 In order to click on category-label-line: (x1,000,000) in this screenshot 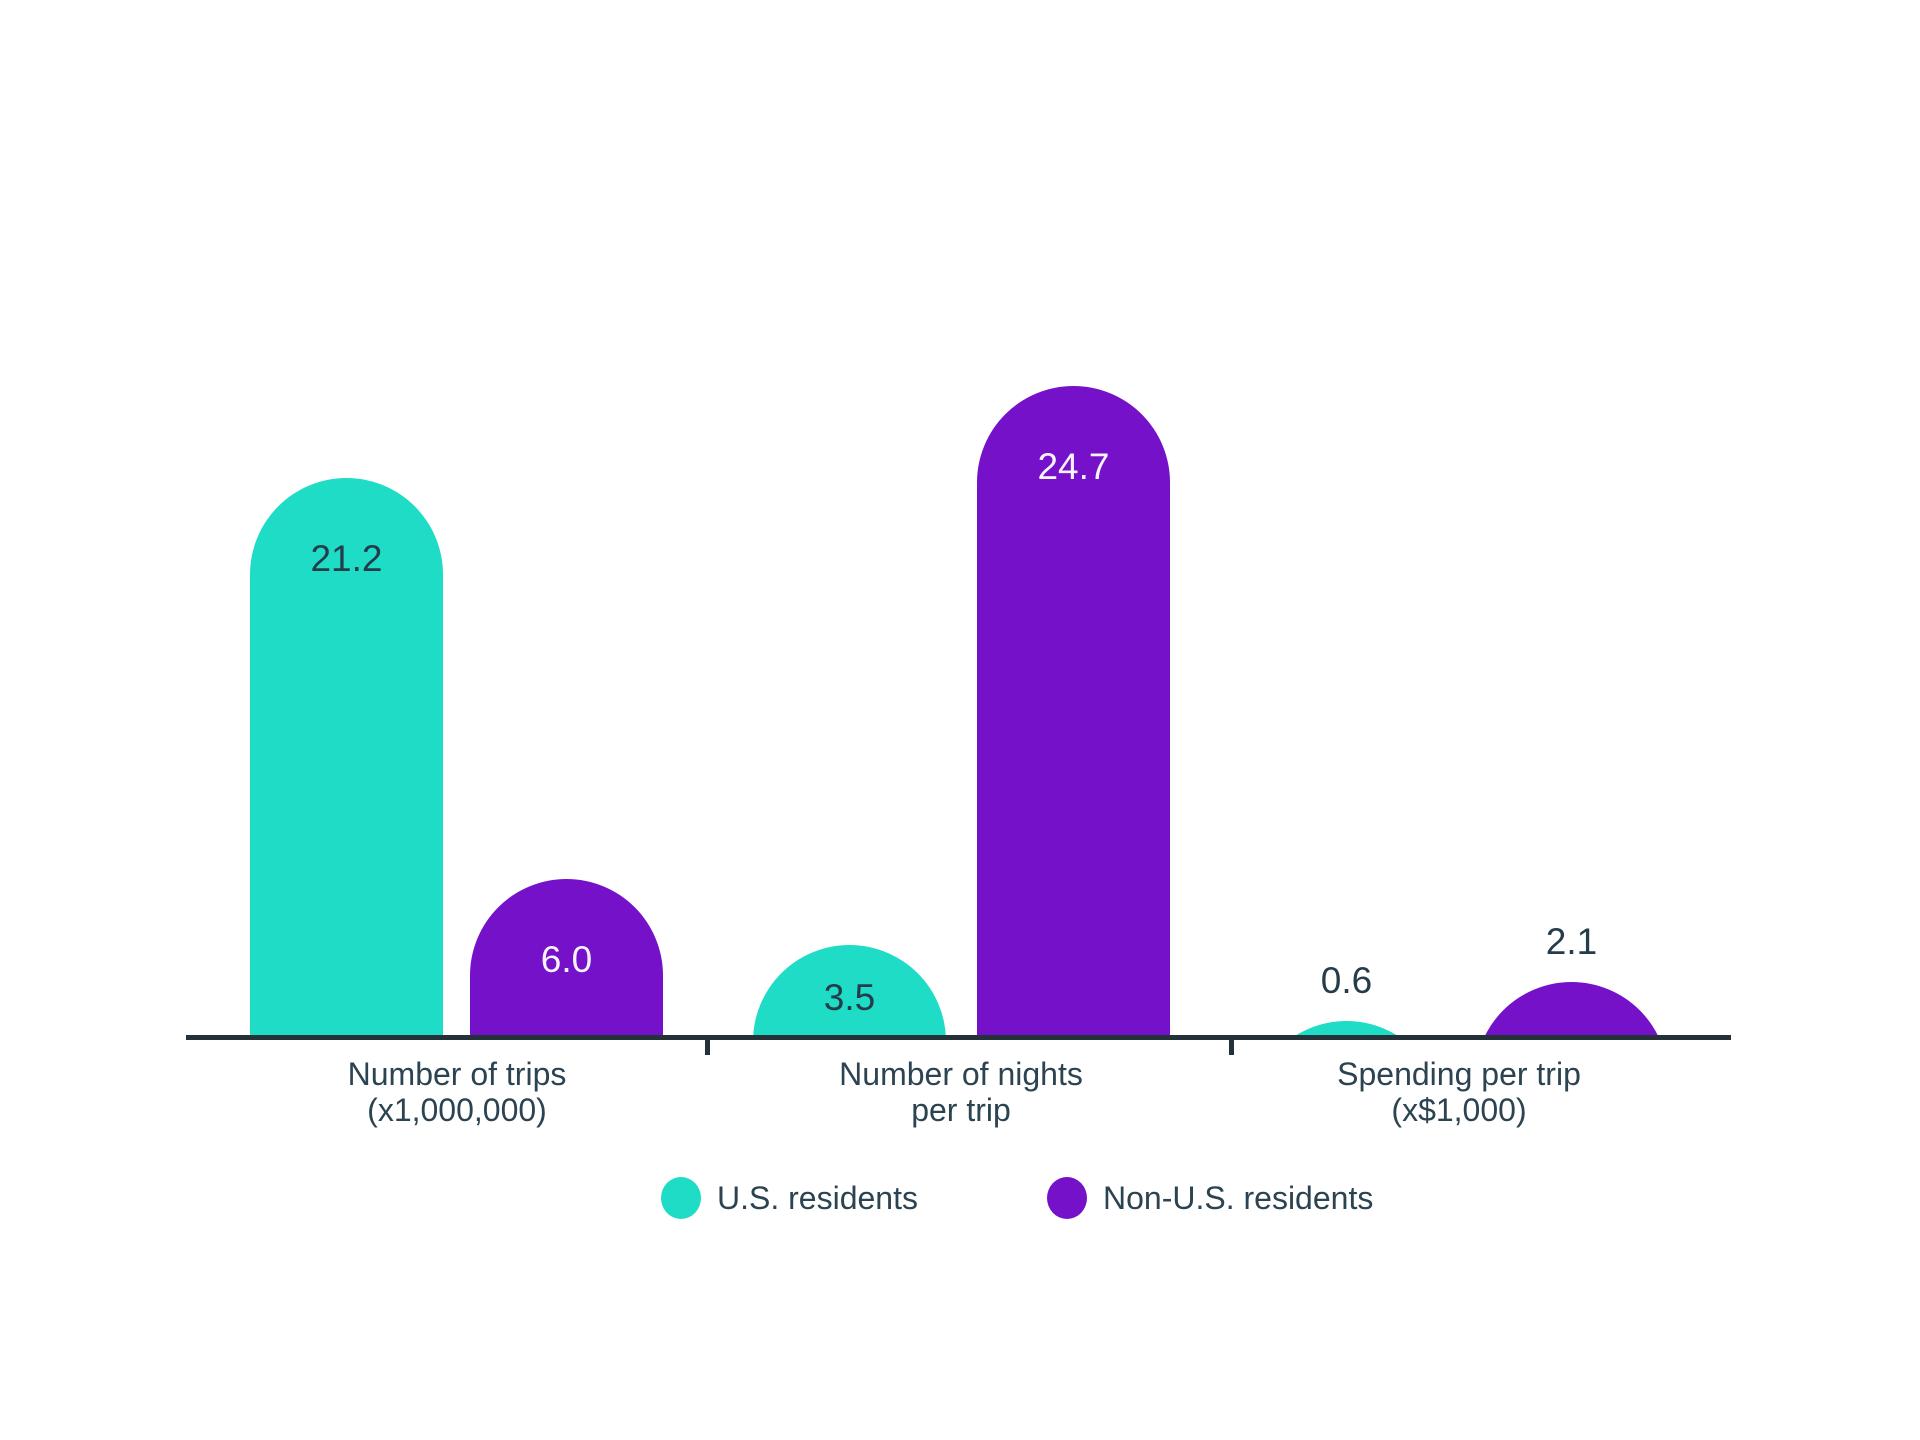, I will do `click(457, 1110)`.